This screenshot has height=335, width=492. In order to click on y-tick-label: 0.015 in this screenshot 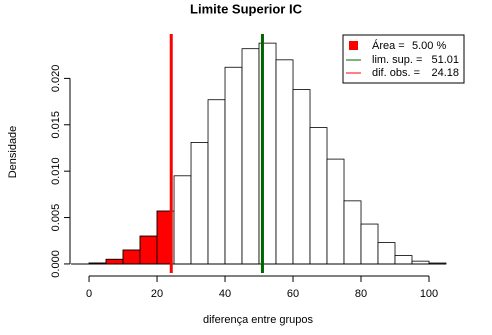, I will do `click(56, 125)`.